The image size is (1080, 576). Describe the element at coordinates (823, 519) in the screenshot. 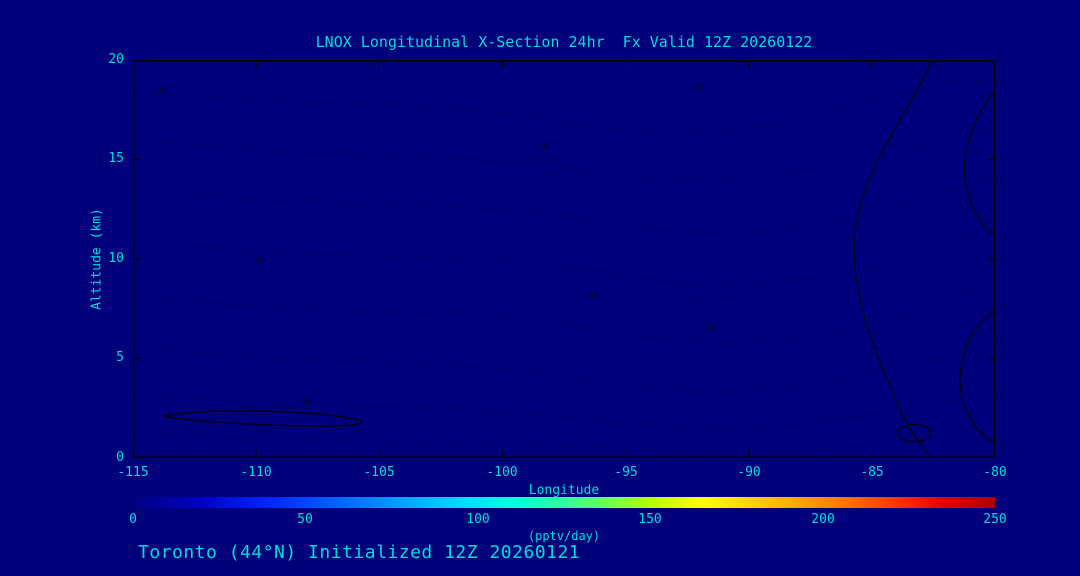

I see `colorbar-tick-label: 200` at that location.